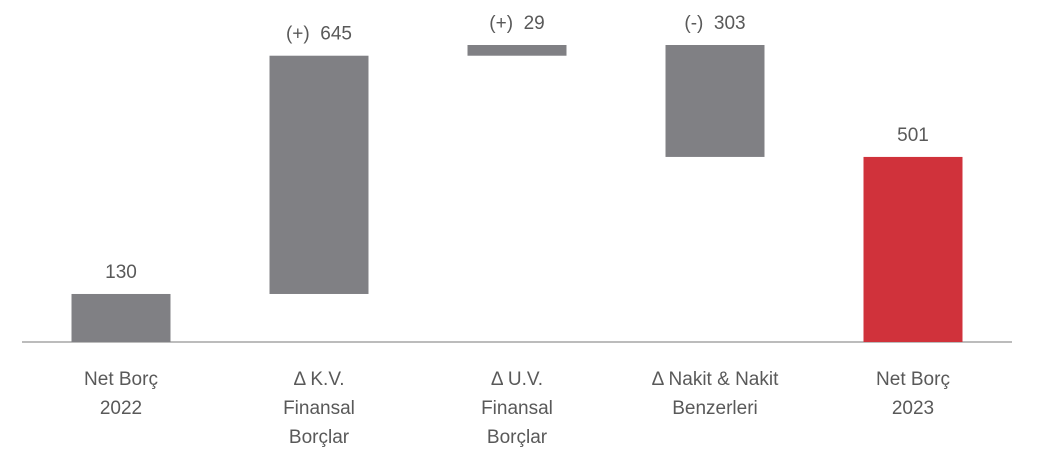  I want to click on x-tick-label: Δ K.V., so click(318, 379).